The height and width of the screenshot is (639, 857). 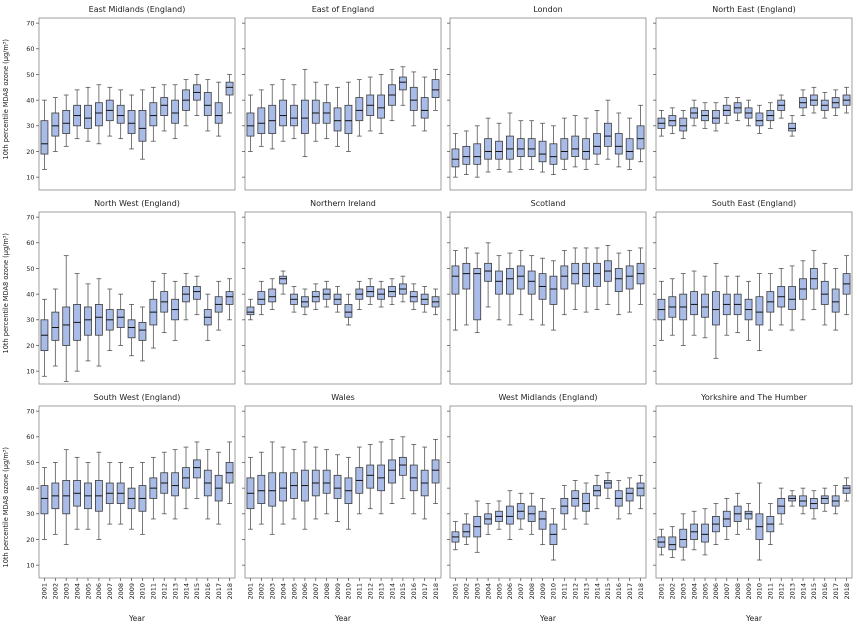 I want to click on subplot-title: East of England, so click(x=342, y=9).